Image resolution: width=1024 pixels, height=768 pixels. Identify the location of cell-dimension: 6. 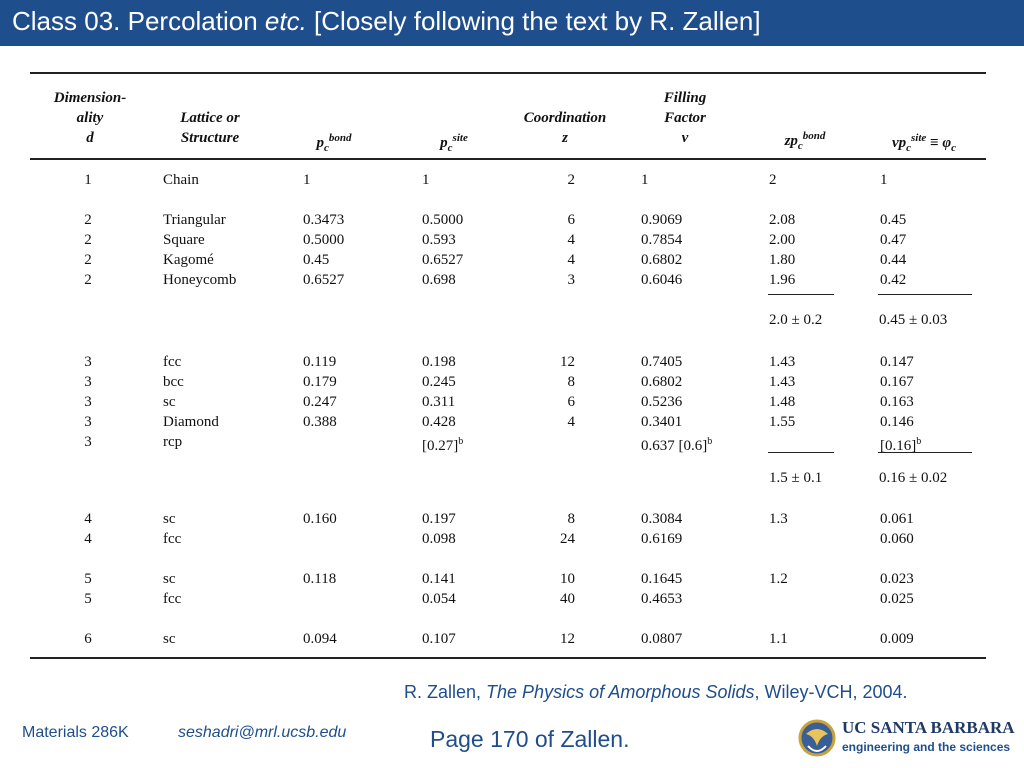
(88, 639).